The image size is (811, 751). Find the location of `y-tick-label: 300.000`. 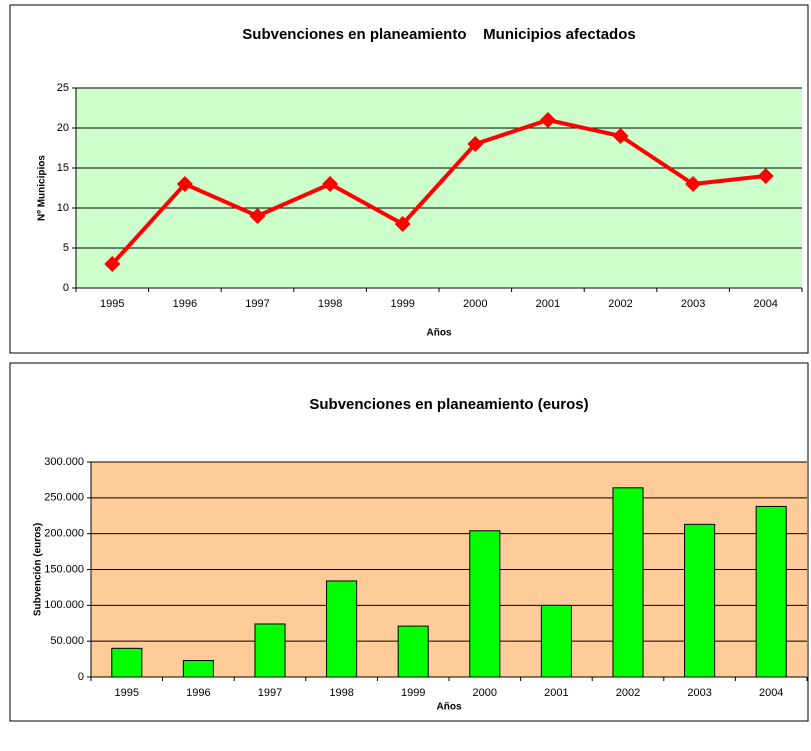

y-tick-label: 300.000 is located at coordinates (64, 462).